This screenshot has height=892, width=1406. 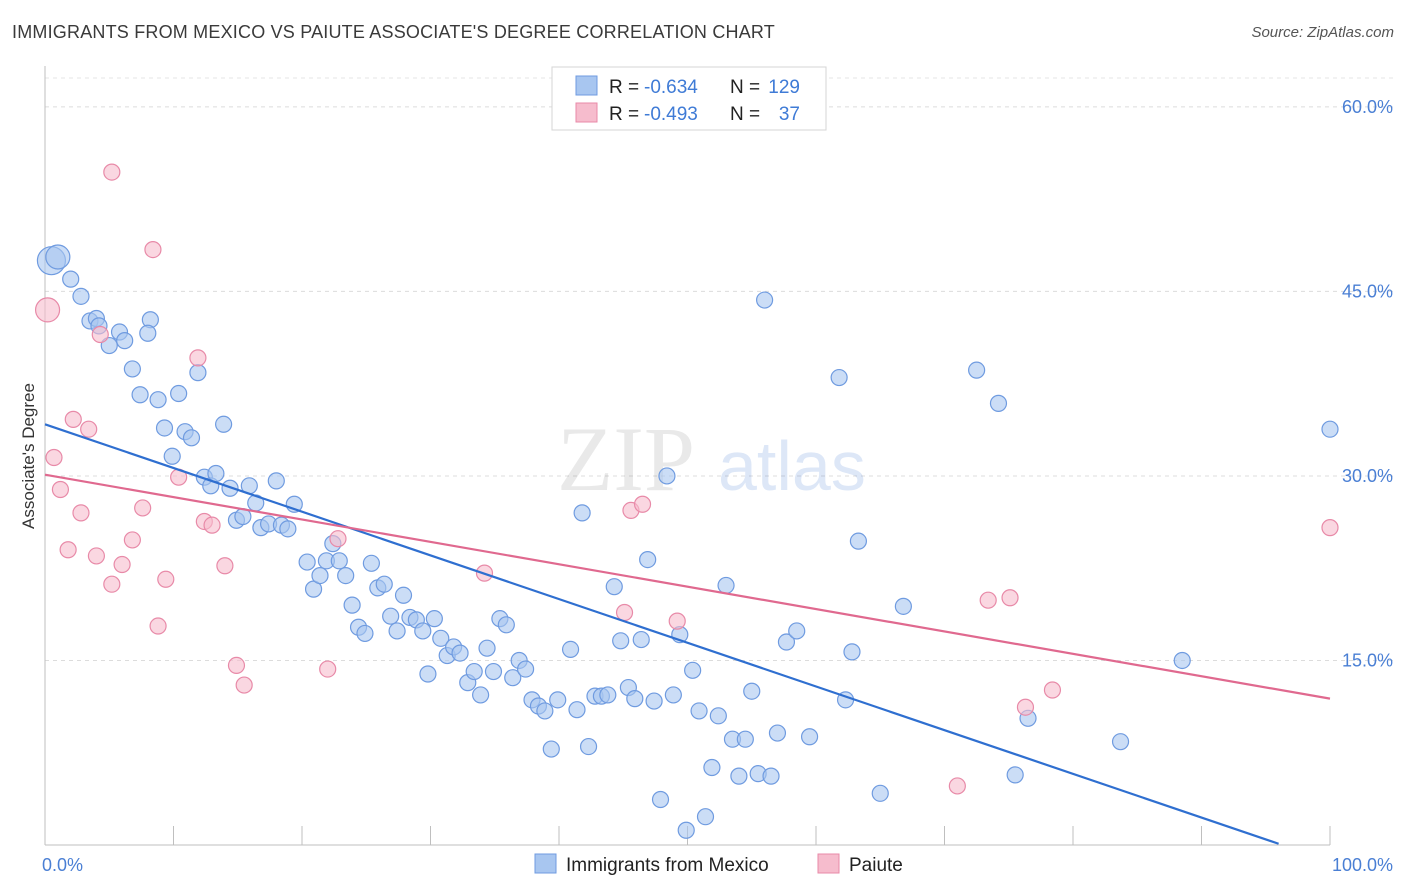 I want to click on bottom-legend-swatch-mexico, so click(x=545, y=863).